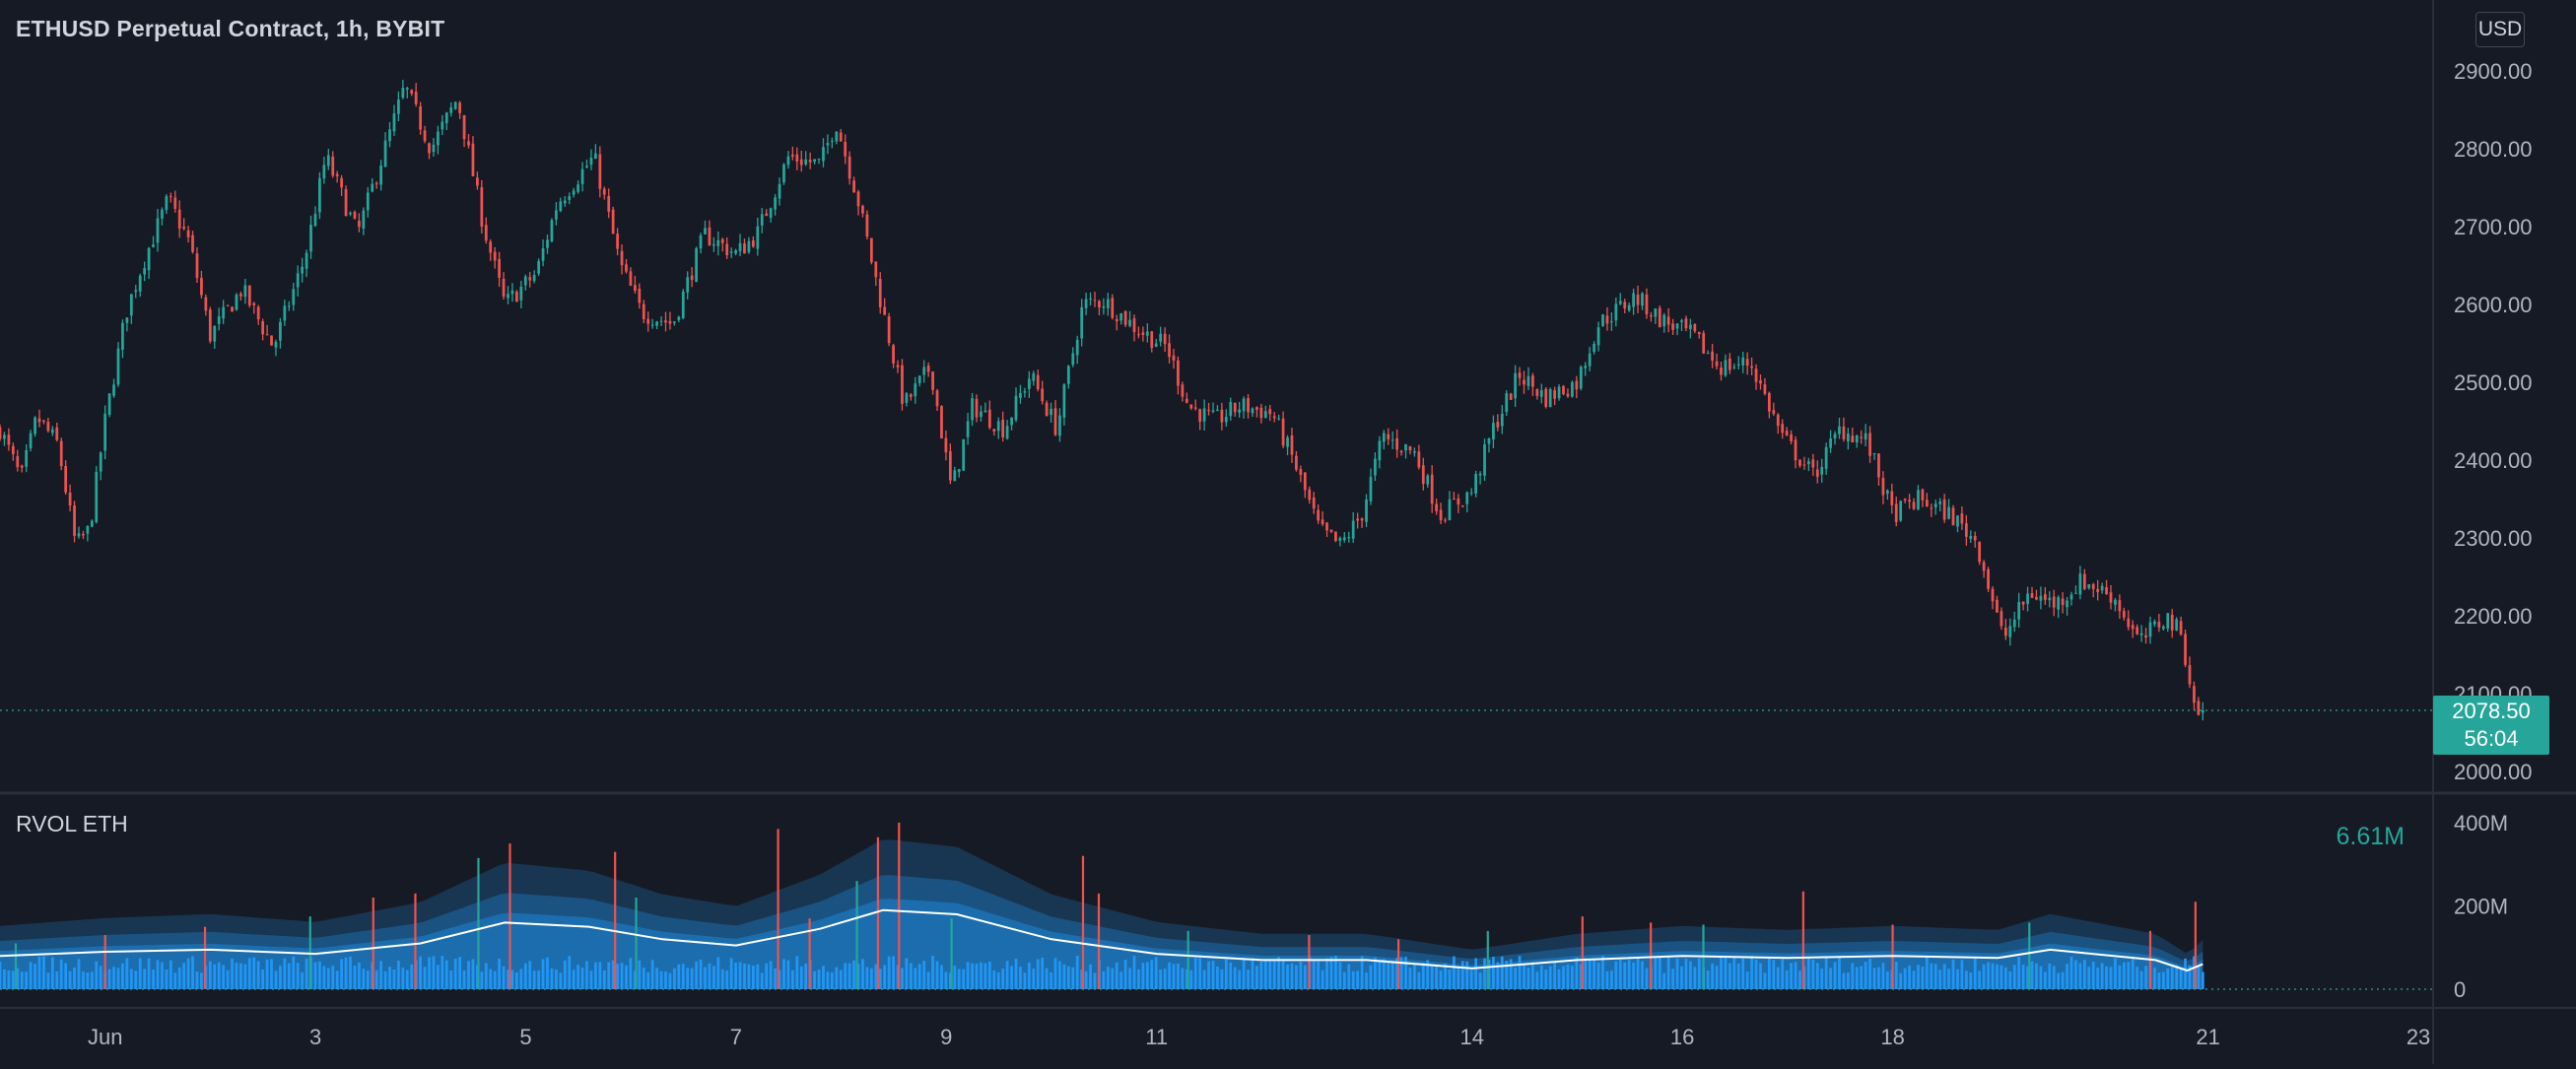  Describe the element at coordinates (2493, 772) in the screenshot. I see `price-tick-label: 2000.00` at that location.